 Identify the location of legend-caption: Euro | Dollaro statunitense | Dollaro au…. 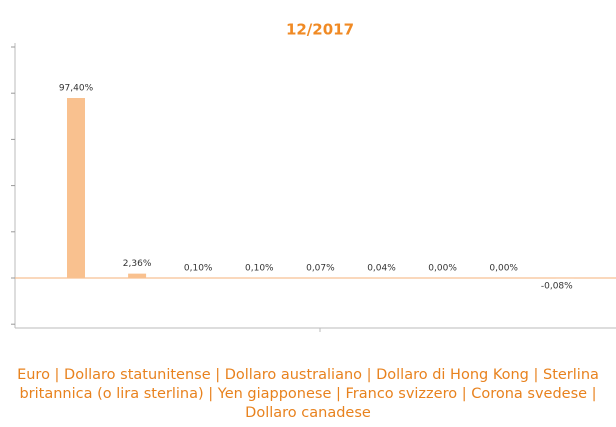
(308, 394).